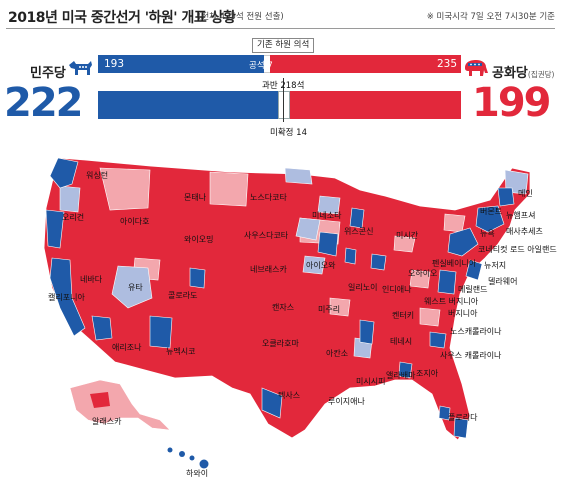  I want to click on state-label-north-carolina: 노스캐롤라이나, so click(476, 331).